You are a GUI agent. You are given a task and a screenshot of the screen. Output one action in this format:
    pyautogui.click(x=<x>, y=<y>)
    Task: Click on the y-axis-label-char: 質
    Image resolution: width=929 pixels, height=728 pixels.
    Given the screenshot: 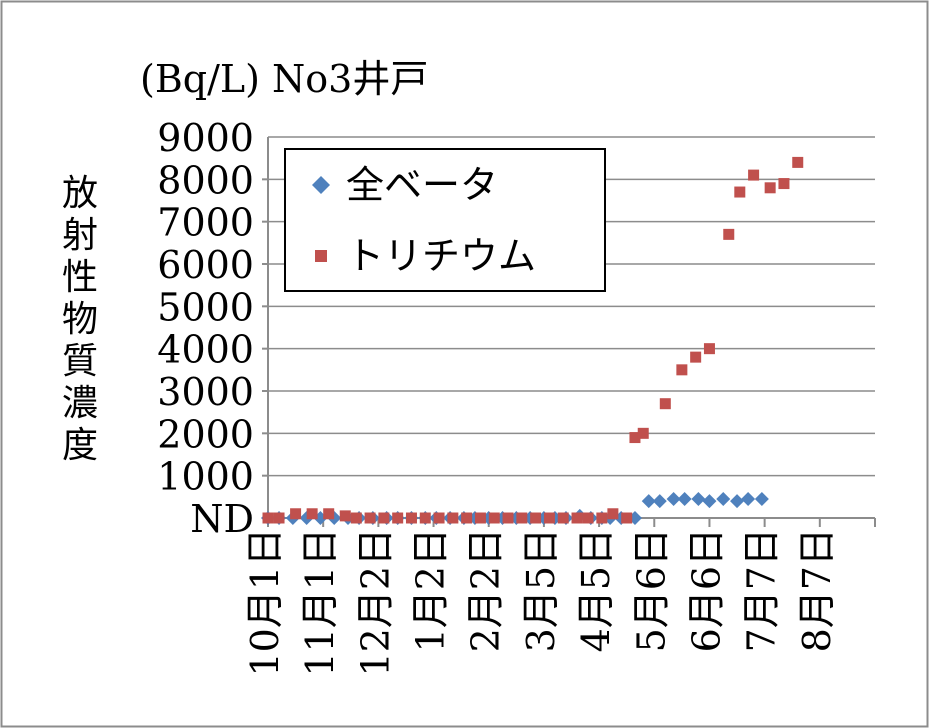 What is the action you would take?
    pyautogui.click(x=80, y=361)
    